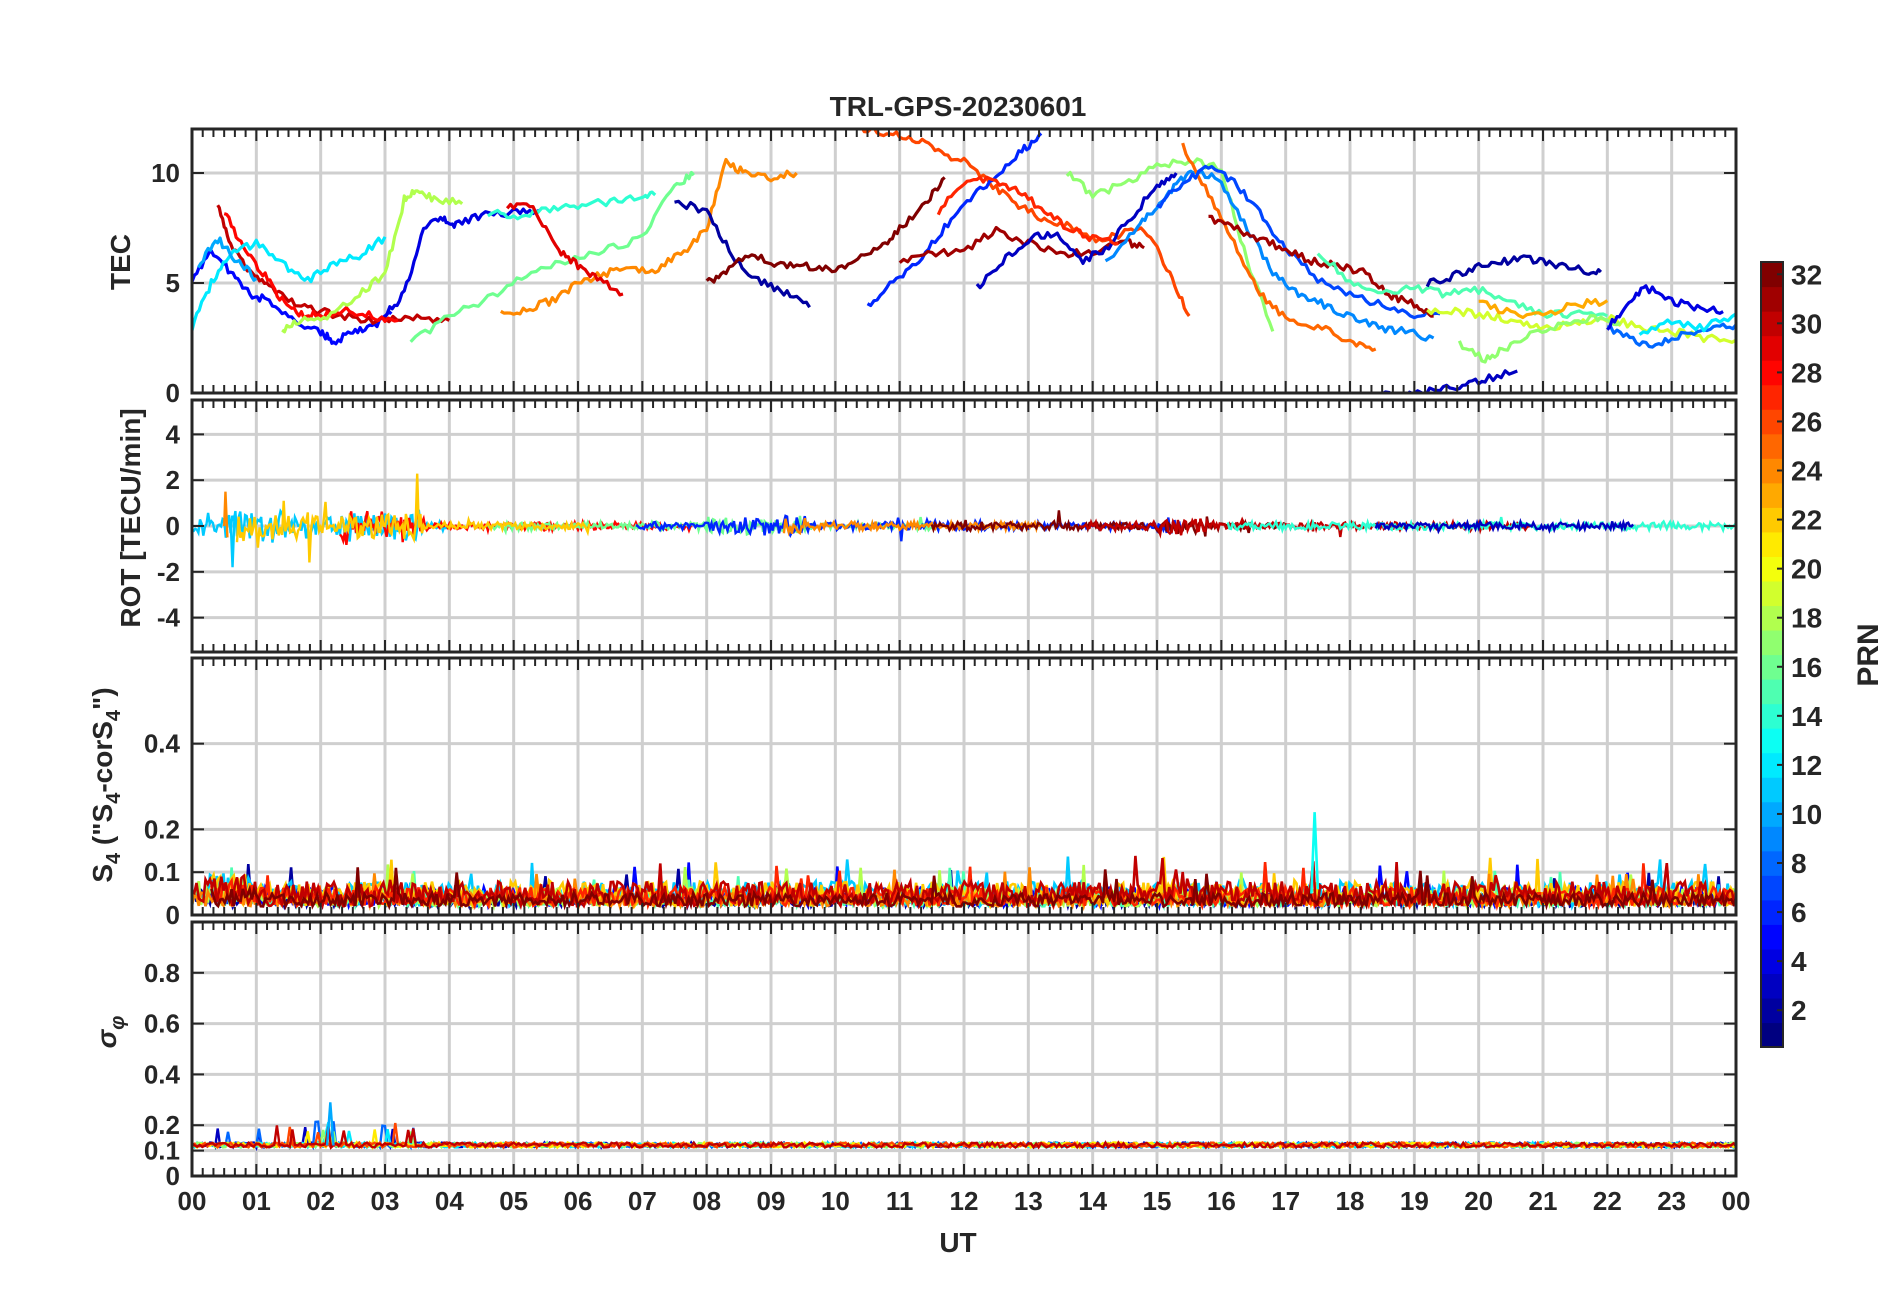 This screenshot has height=1292, width=1902. I want to click on colorbar-tick-label: 22, so click(1806, 520).